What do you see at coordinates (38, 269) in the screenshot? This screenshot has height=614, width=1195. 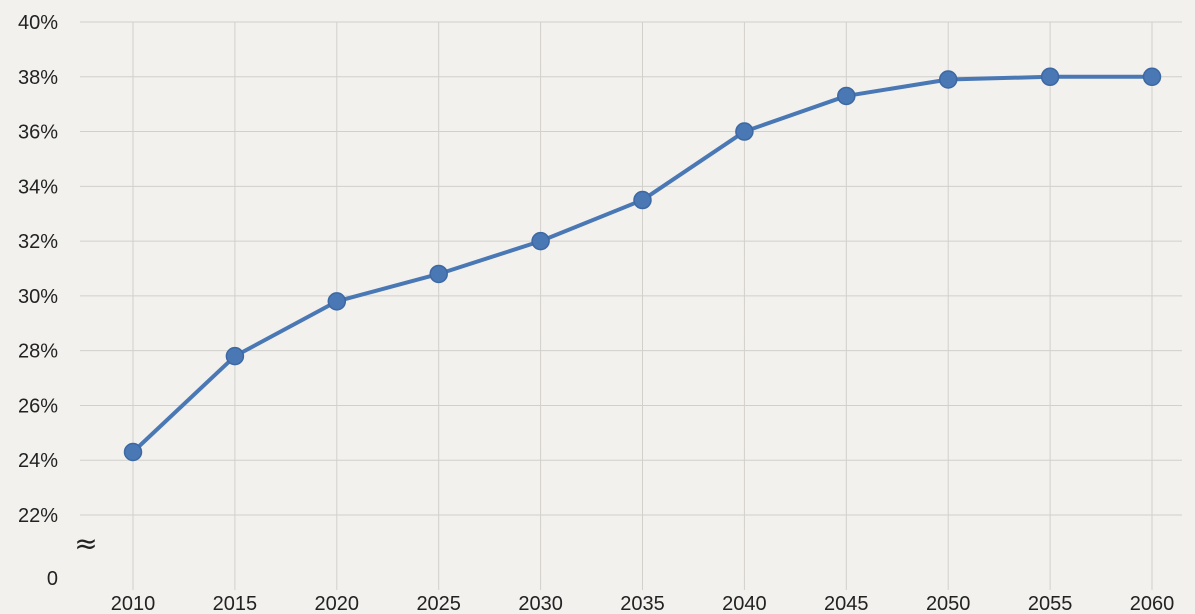 I see `y-axis-tick-labels: 22% 24% 26% 28% 30% 32% 34% 36% 38% 40%` at bounding box center [38, 269].